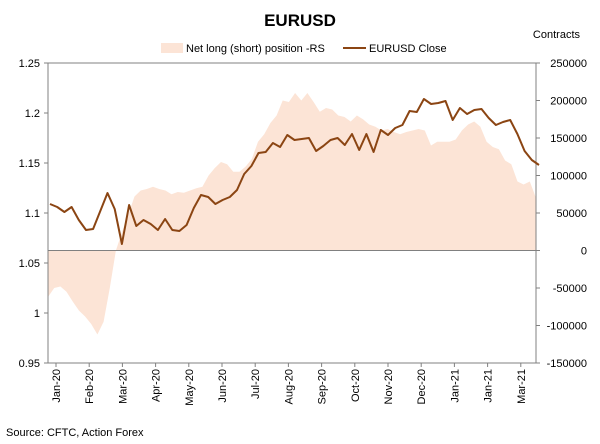 The height and width of the screenshot is (444, 600). I want to click on x-tick-label: Aug-20, so click(289, 386).